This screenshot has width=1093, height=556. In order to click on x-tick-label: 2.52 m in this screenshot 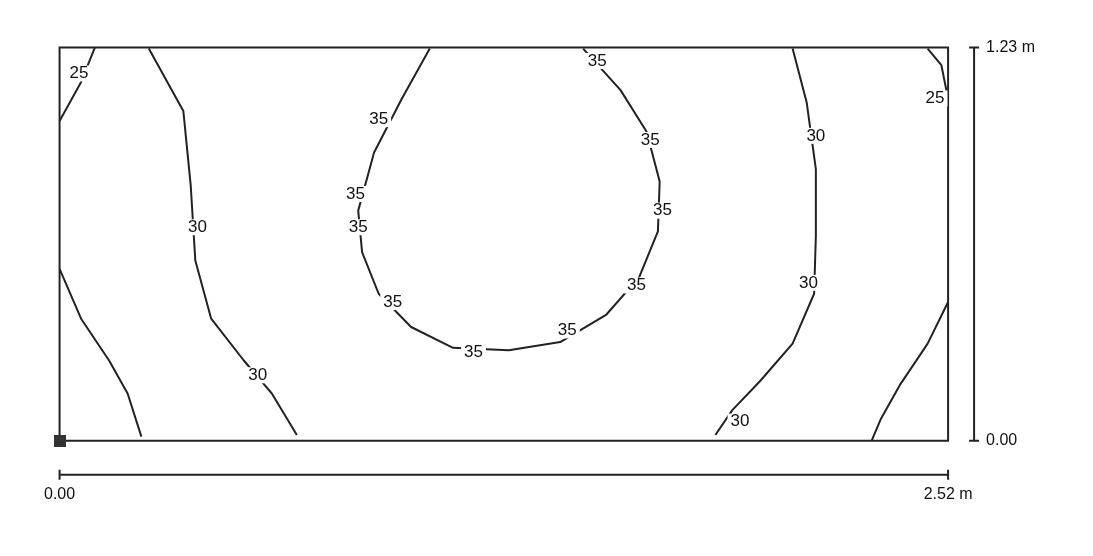, I will do `click(948, 493)`.